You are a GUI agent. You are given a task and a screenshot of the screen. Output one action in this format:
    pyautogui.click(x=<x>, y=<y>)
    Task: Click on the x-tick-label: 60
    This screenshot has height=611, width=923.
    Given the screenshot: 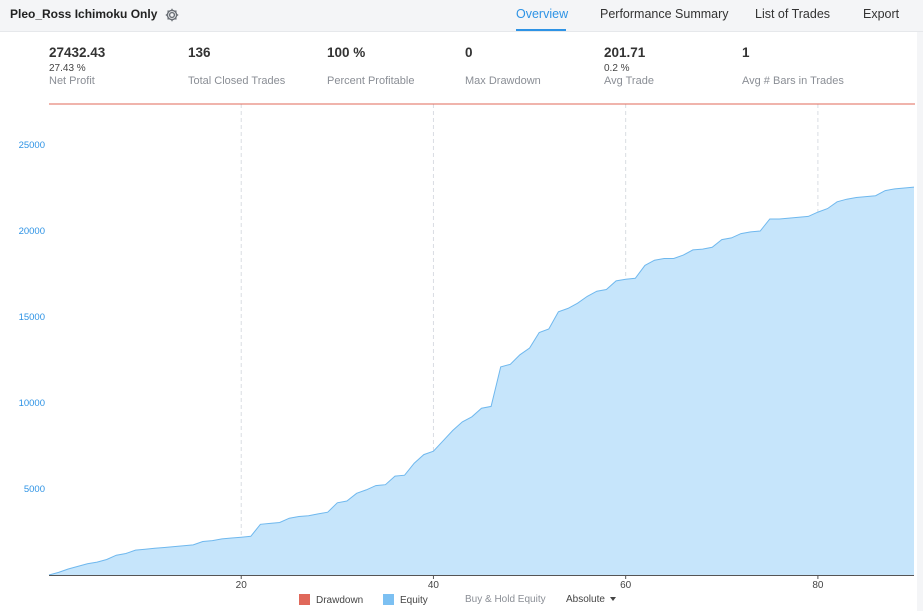 What is the action you would take?
    pyautogui.click(x=626, y=585)
    